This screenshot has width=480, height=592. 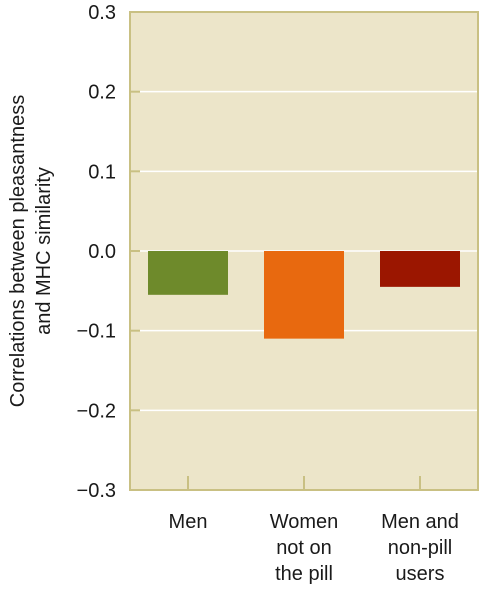 I want to click on bars, so click(x=304, y=295).